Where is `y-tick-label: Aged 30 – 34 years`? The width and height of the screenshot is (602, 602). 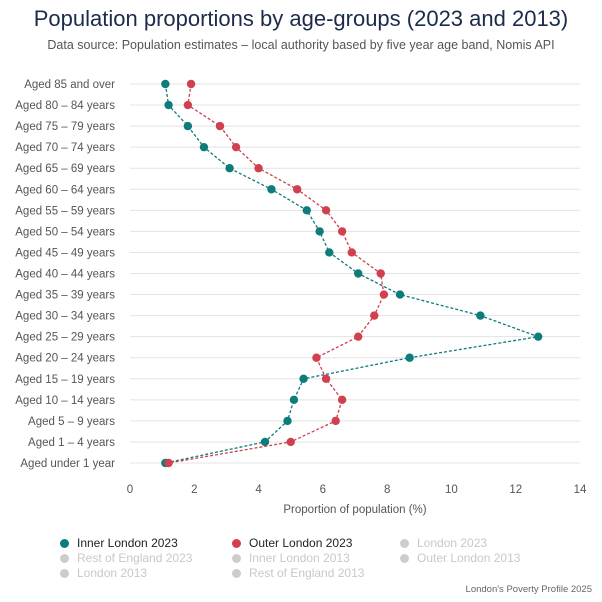 y-tick-label: Aged 30 – 34 years is located at coordinates (65, 317).